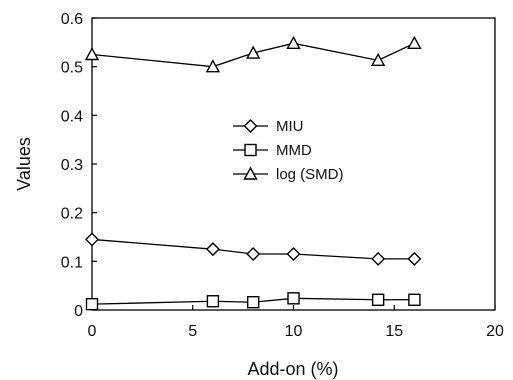  I want to click on legend-marker-triangle, so click(250, 173).